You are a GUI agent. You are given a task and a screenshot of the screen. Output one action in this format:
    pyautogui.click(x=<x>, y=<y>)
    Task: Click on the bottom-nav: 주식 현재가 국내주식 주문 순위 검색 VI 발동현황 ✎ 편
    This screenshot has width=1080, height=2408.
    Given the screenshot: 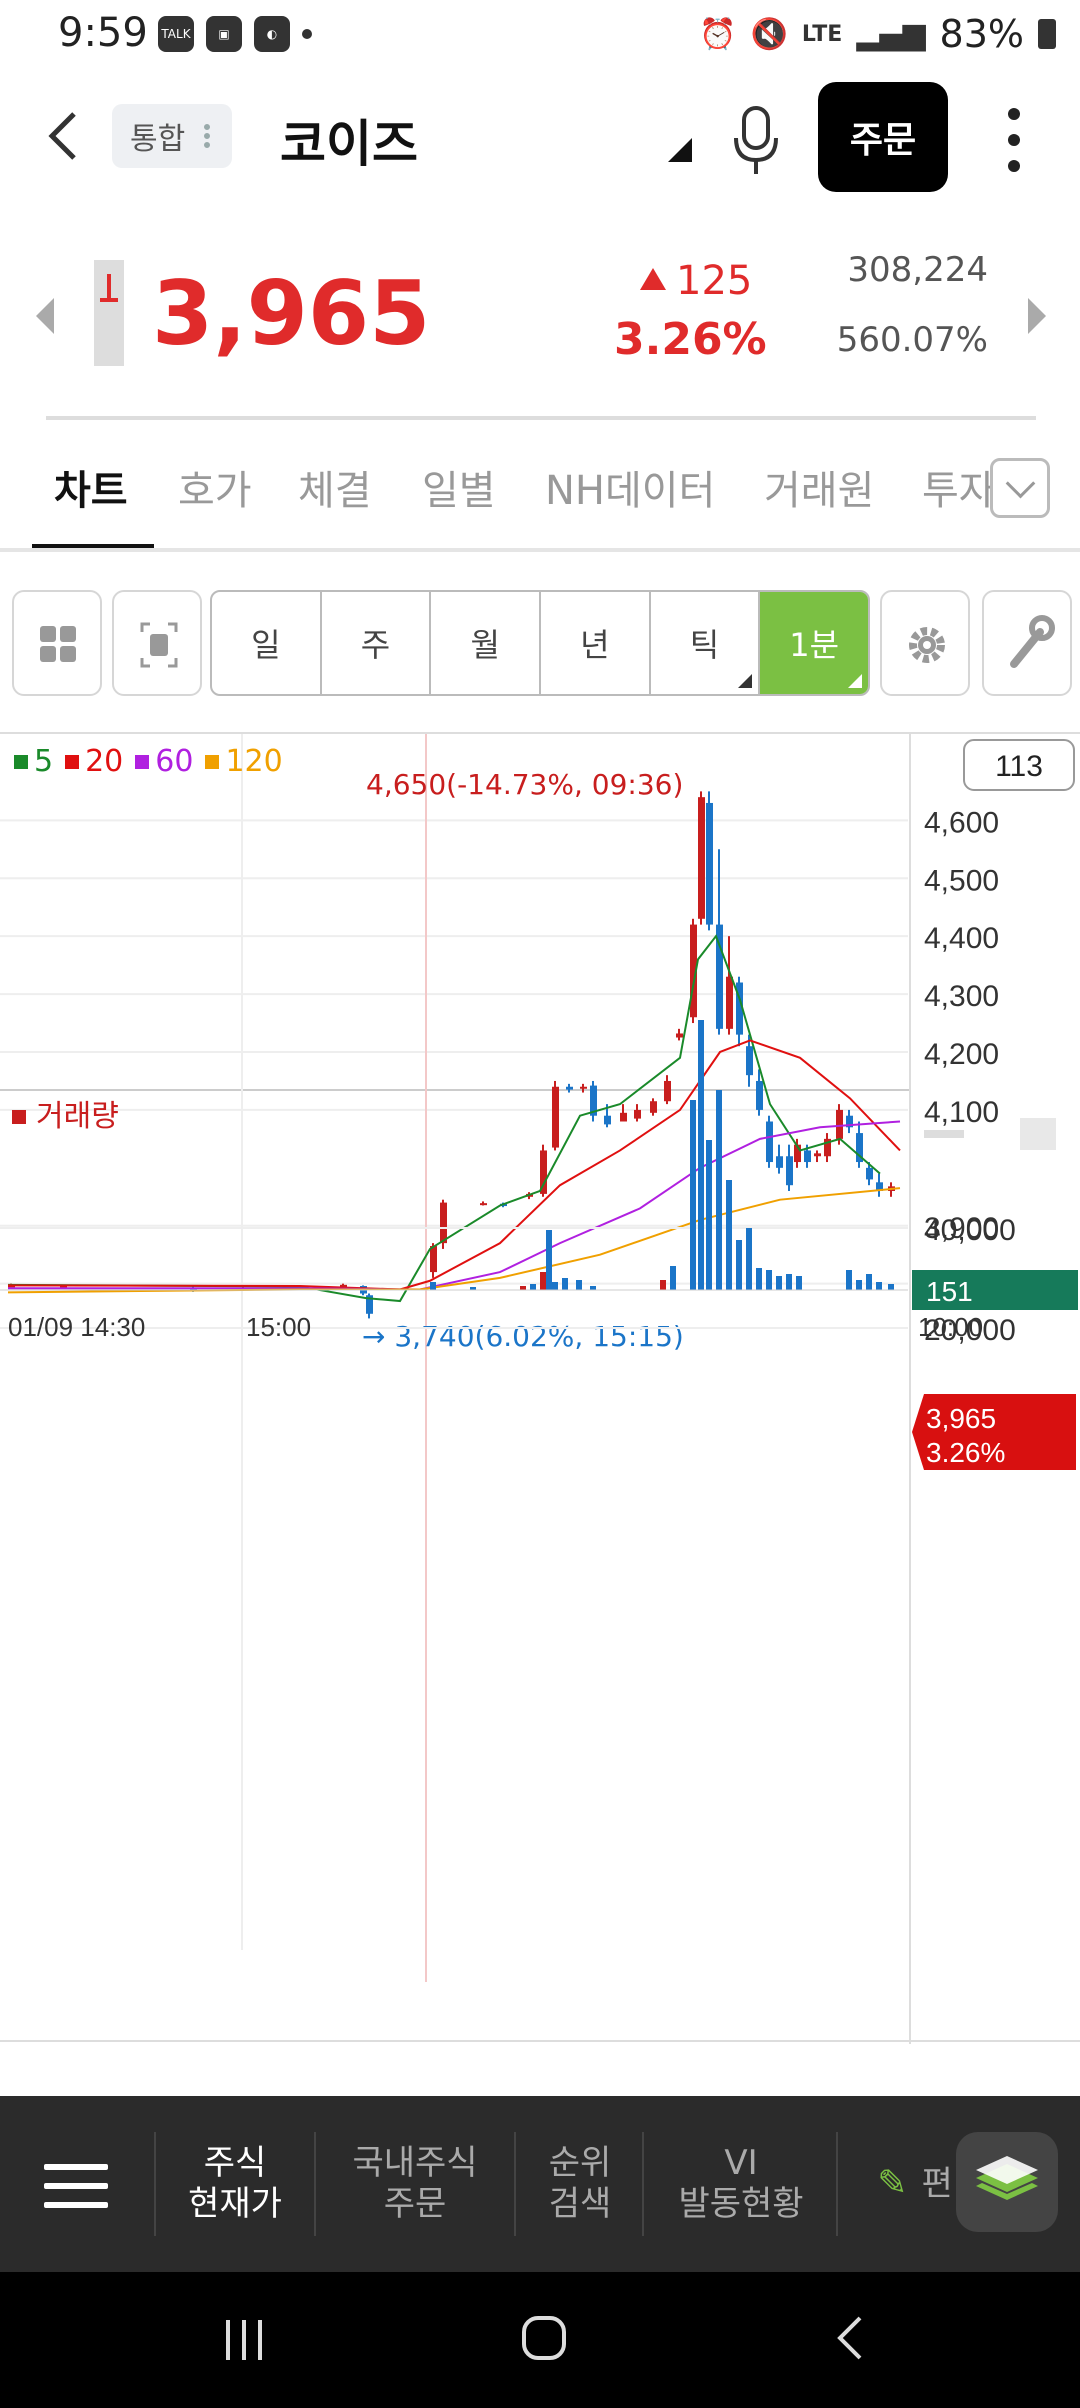 What is the action you would take?
    pyautogui.click(x=540, y=2184)
    